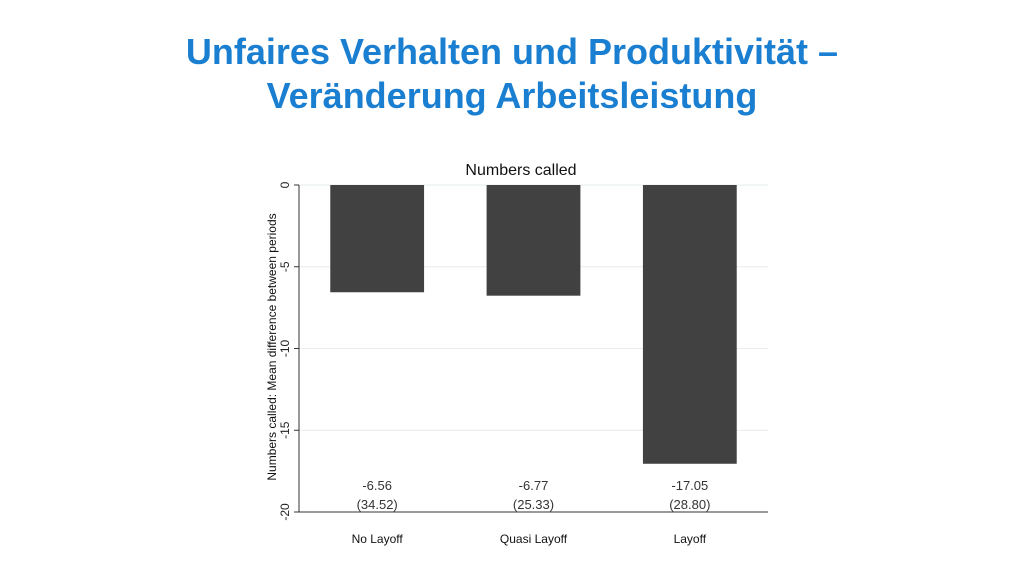  What do you see at coordinates (512, 51) in the screenshot?
I see `slide-title-line-1: Unfaires Verhalten und Produktivität –` at bounding box center [512, 51].